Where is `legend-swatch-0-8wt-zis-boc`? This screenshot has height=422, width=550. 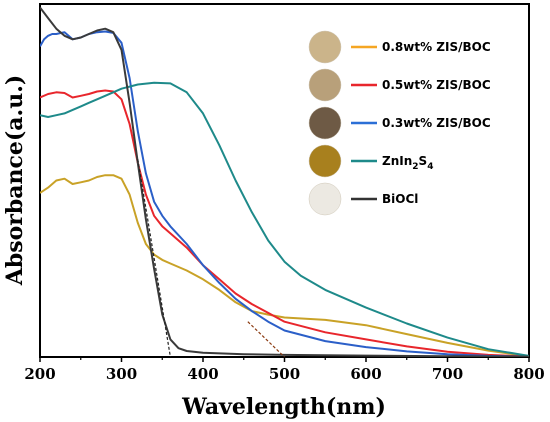
legend-swatch-0-8wt-zis-boc is located at coordinates (325, 47).